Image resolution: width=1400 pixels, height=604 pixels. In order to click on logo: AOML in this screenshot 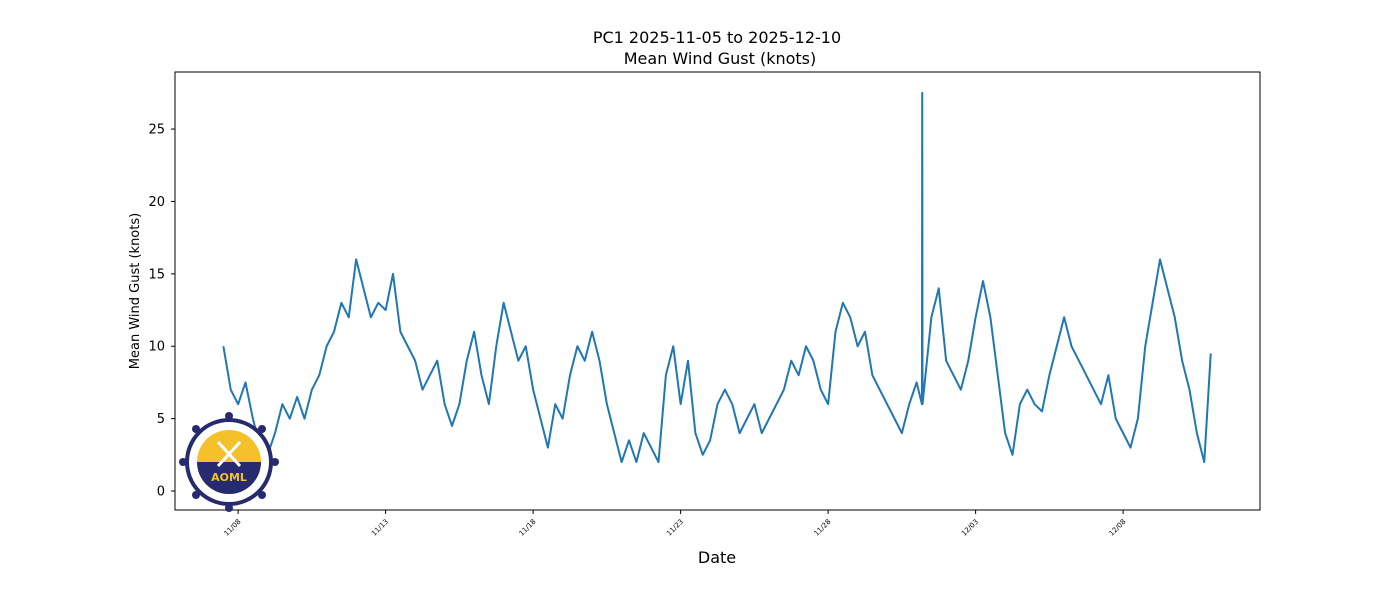, I will do `click(229, 462)`.